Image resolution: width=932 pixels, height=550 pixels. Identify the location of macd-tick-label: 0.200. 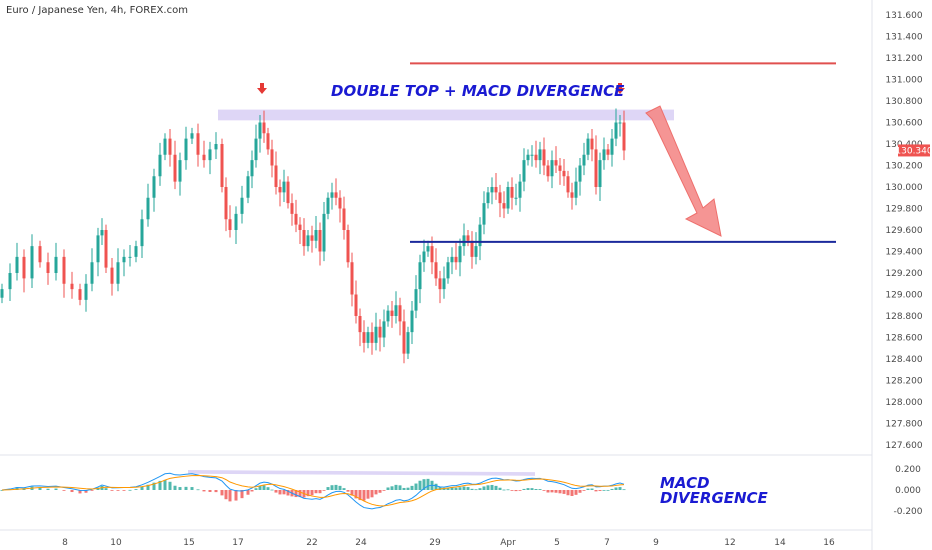
(908, 470).